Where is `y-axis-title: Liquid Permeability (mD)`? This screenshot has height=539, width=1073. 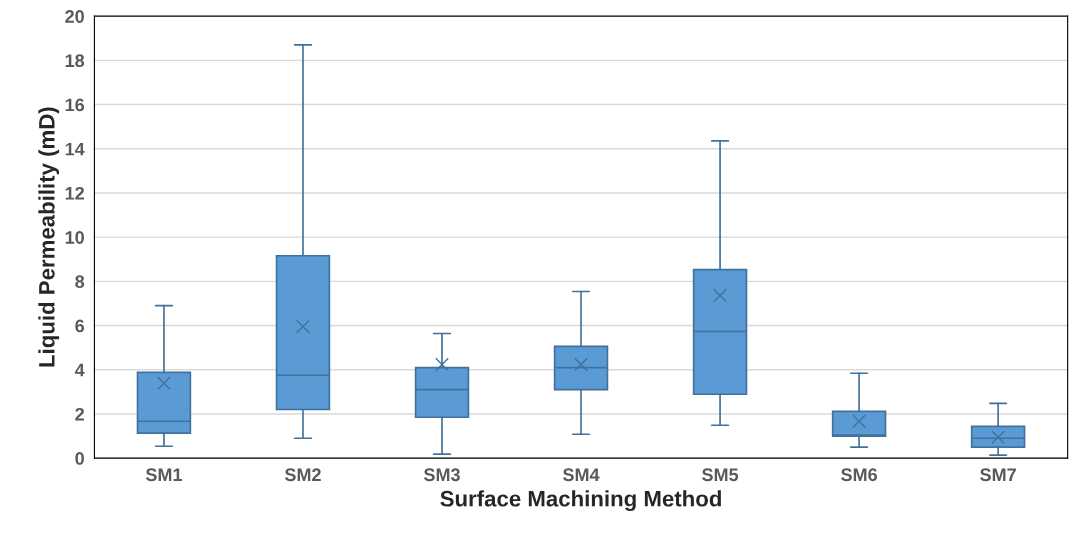
y-axis-title: Liquid Permeability (mD) is located at coordinates (49, 237).